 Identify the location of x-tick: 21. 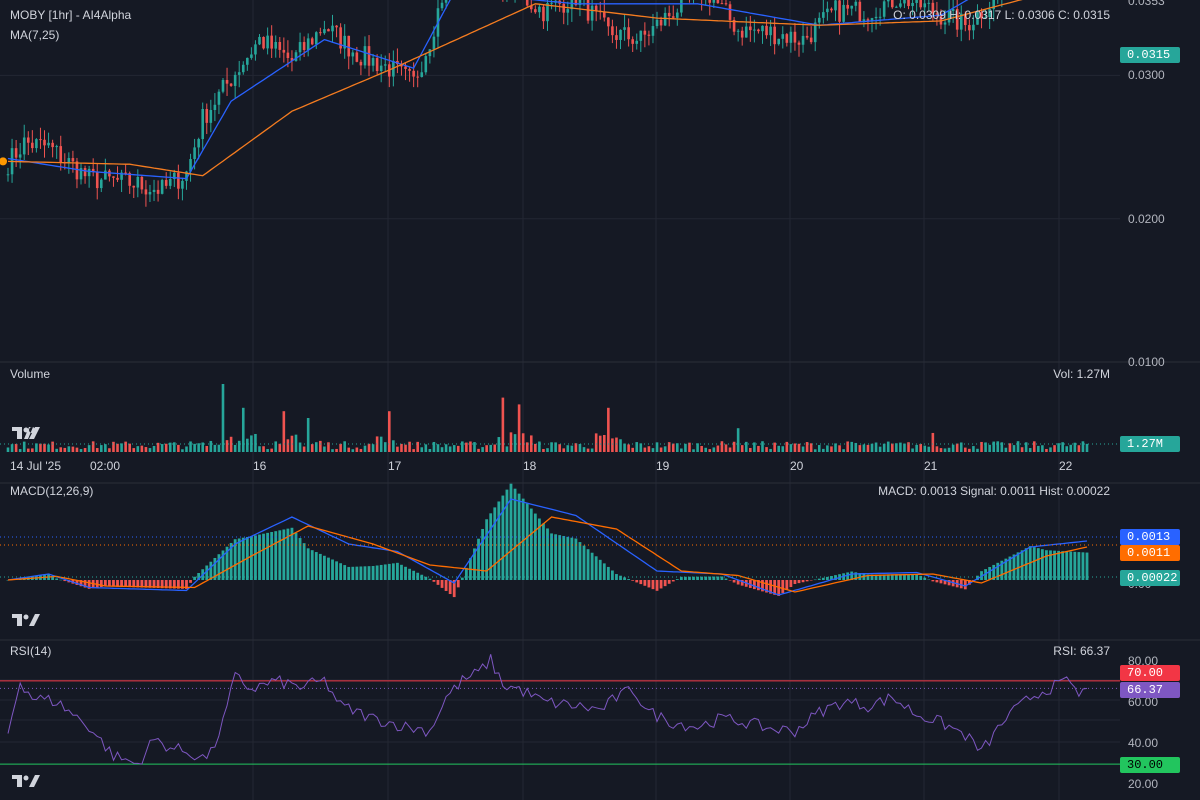
(931, 466).